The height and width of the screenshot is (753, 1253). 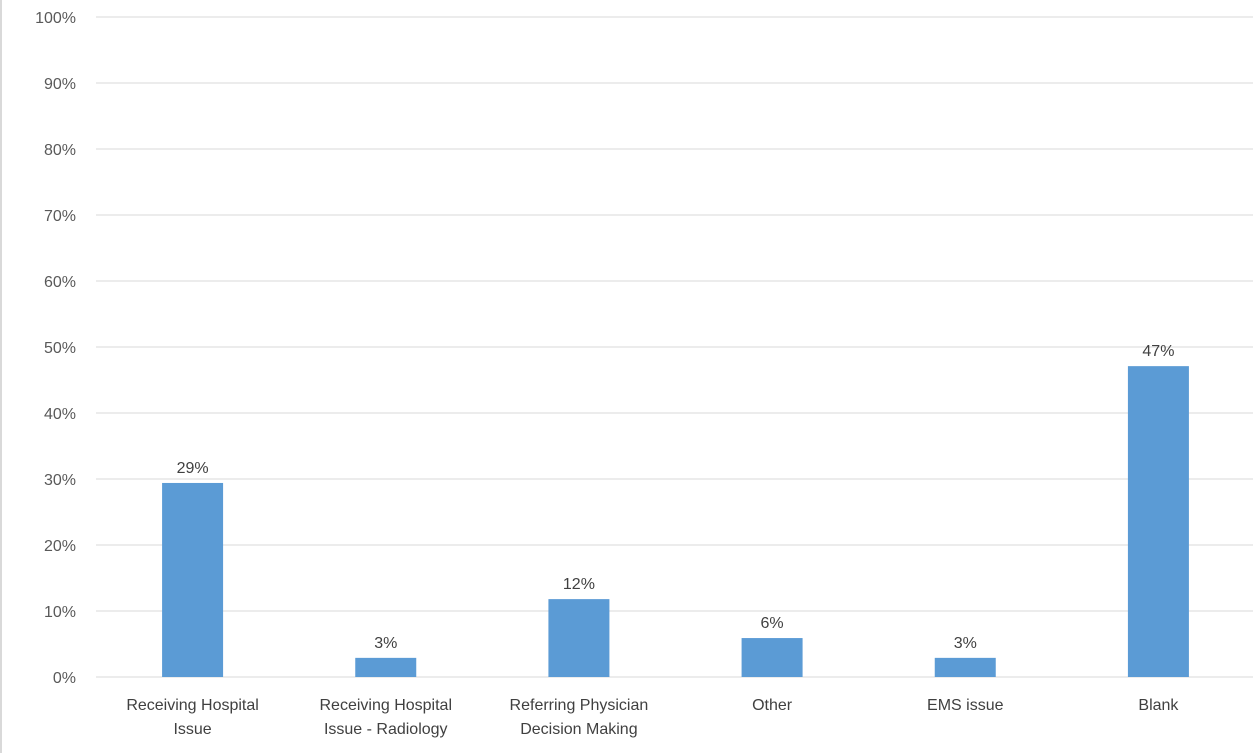 I want to click on y-tick-label: 40%, so click(x=60, y=414).